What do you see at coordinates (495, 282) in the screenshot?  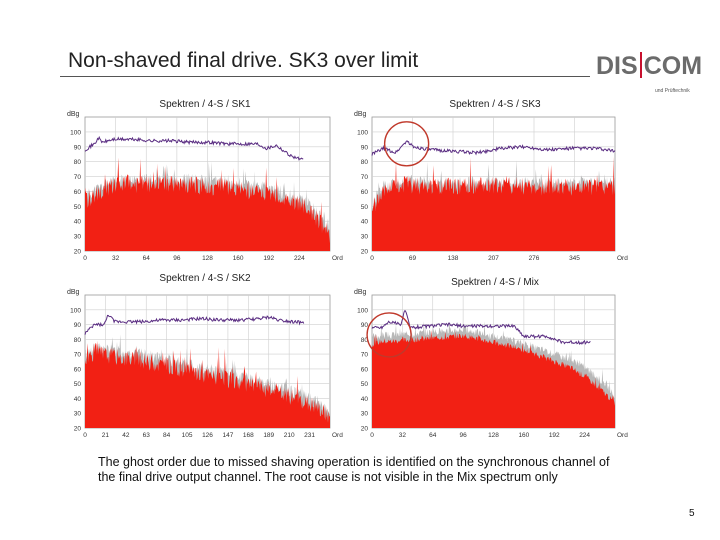 I see `chart-title: Spektren / 4-S / Mix` at bounding box center [495, 282].